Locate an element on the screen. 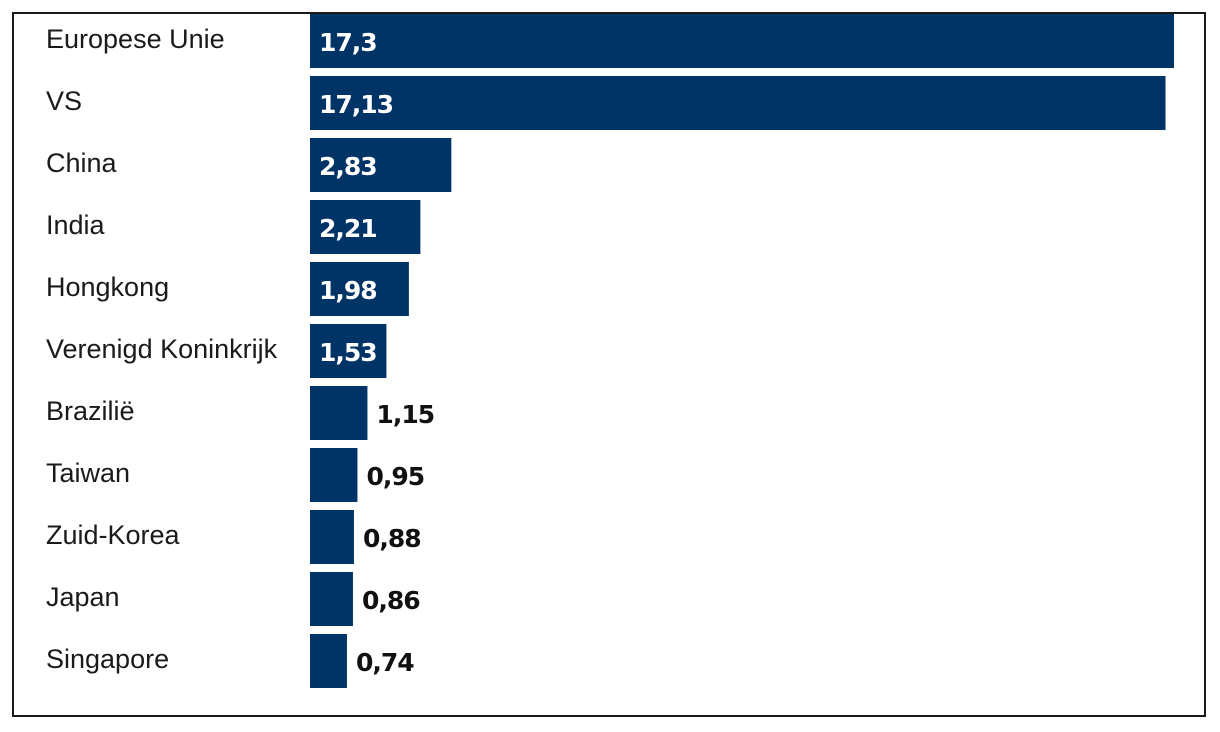 The image size is (1220, 732). bar-japan is located at coordinates (331, 599).